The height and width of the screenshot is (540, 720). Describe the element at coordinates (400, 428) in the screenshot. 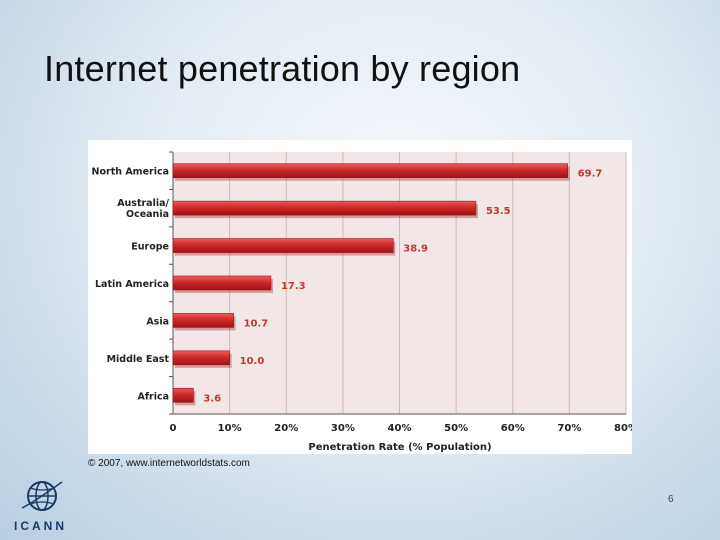

I see `x-tick-label: 40%` at that location.